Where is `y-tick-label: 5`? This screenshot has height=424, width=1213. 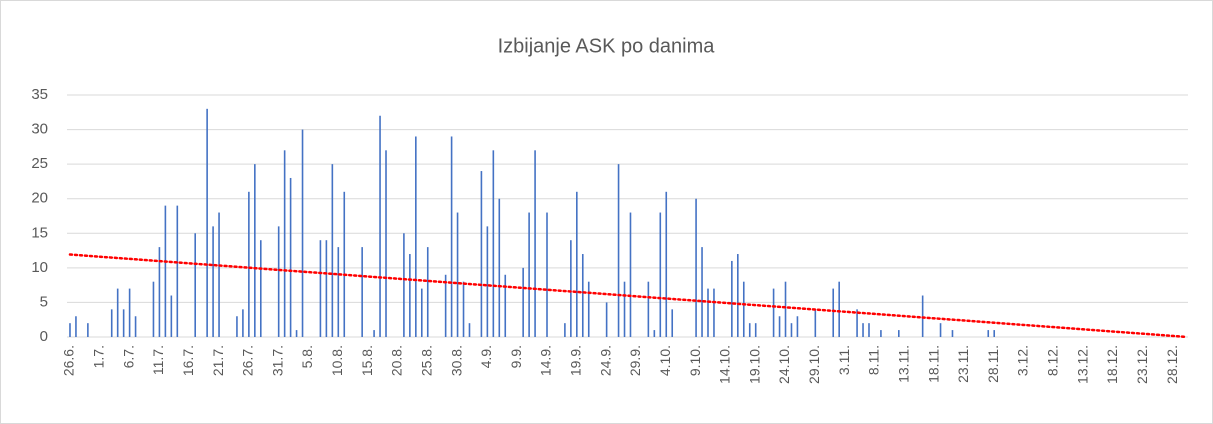 y-tick-label: 5 is located at coordinates (44, 301).